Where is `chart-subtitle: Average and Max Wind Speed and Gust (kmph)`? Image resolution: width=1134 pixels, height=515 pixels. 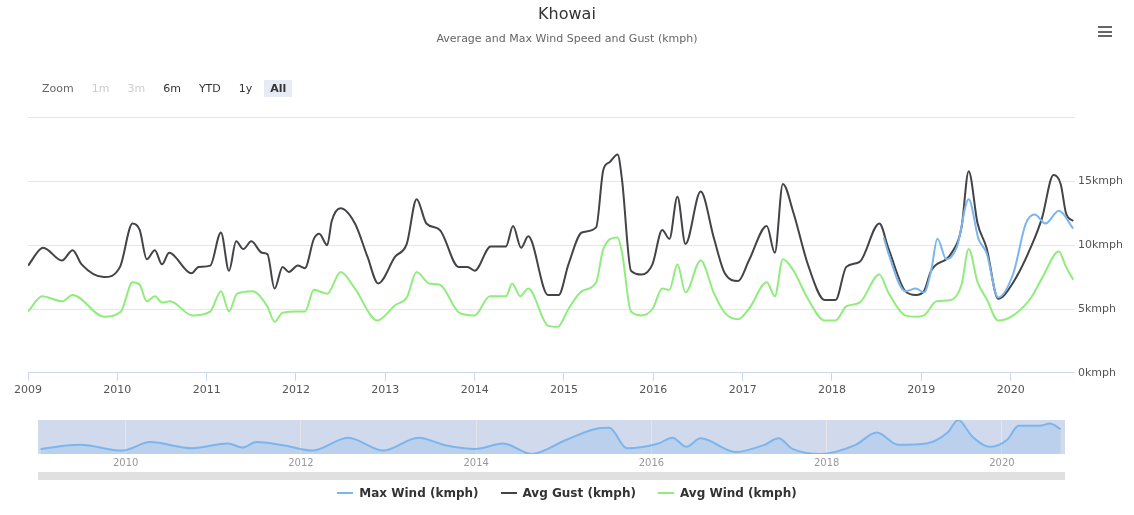 chart-subtitle: Average and Max Wind Speed and Gust (kmph) is located at coordinates (567, 38).